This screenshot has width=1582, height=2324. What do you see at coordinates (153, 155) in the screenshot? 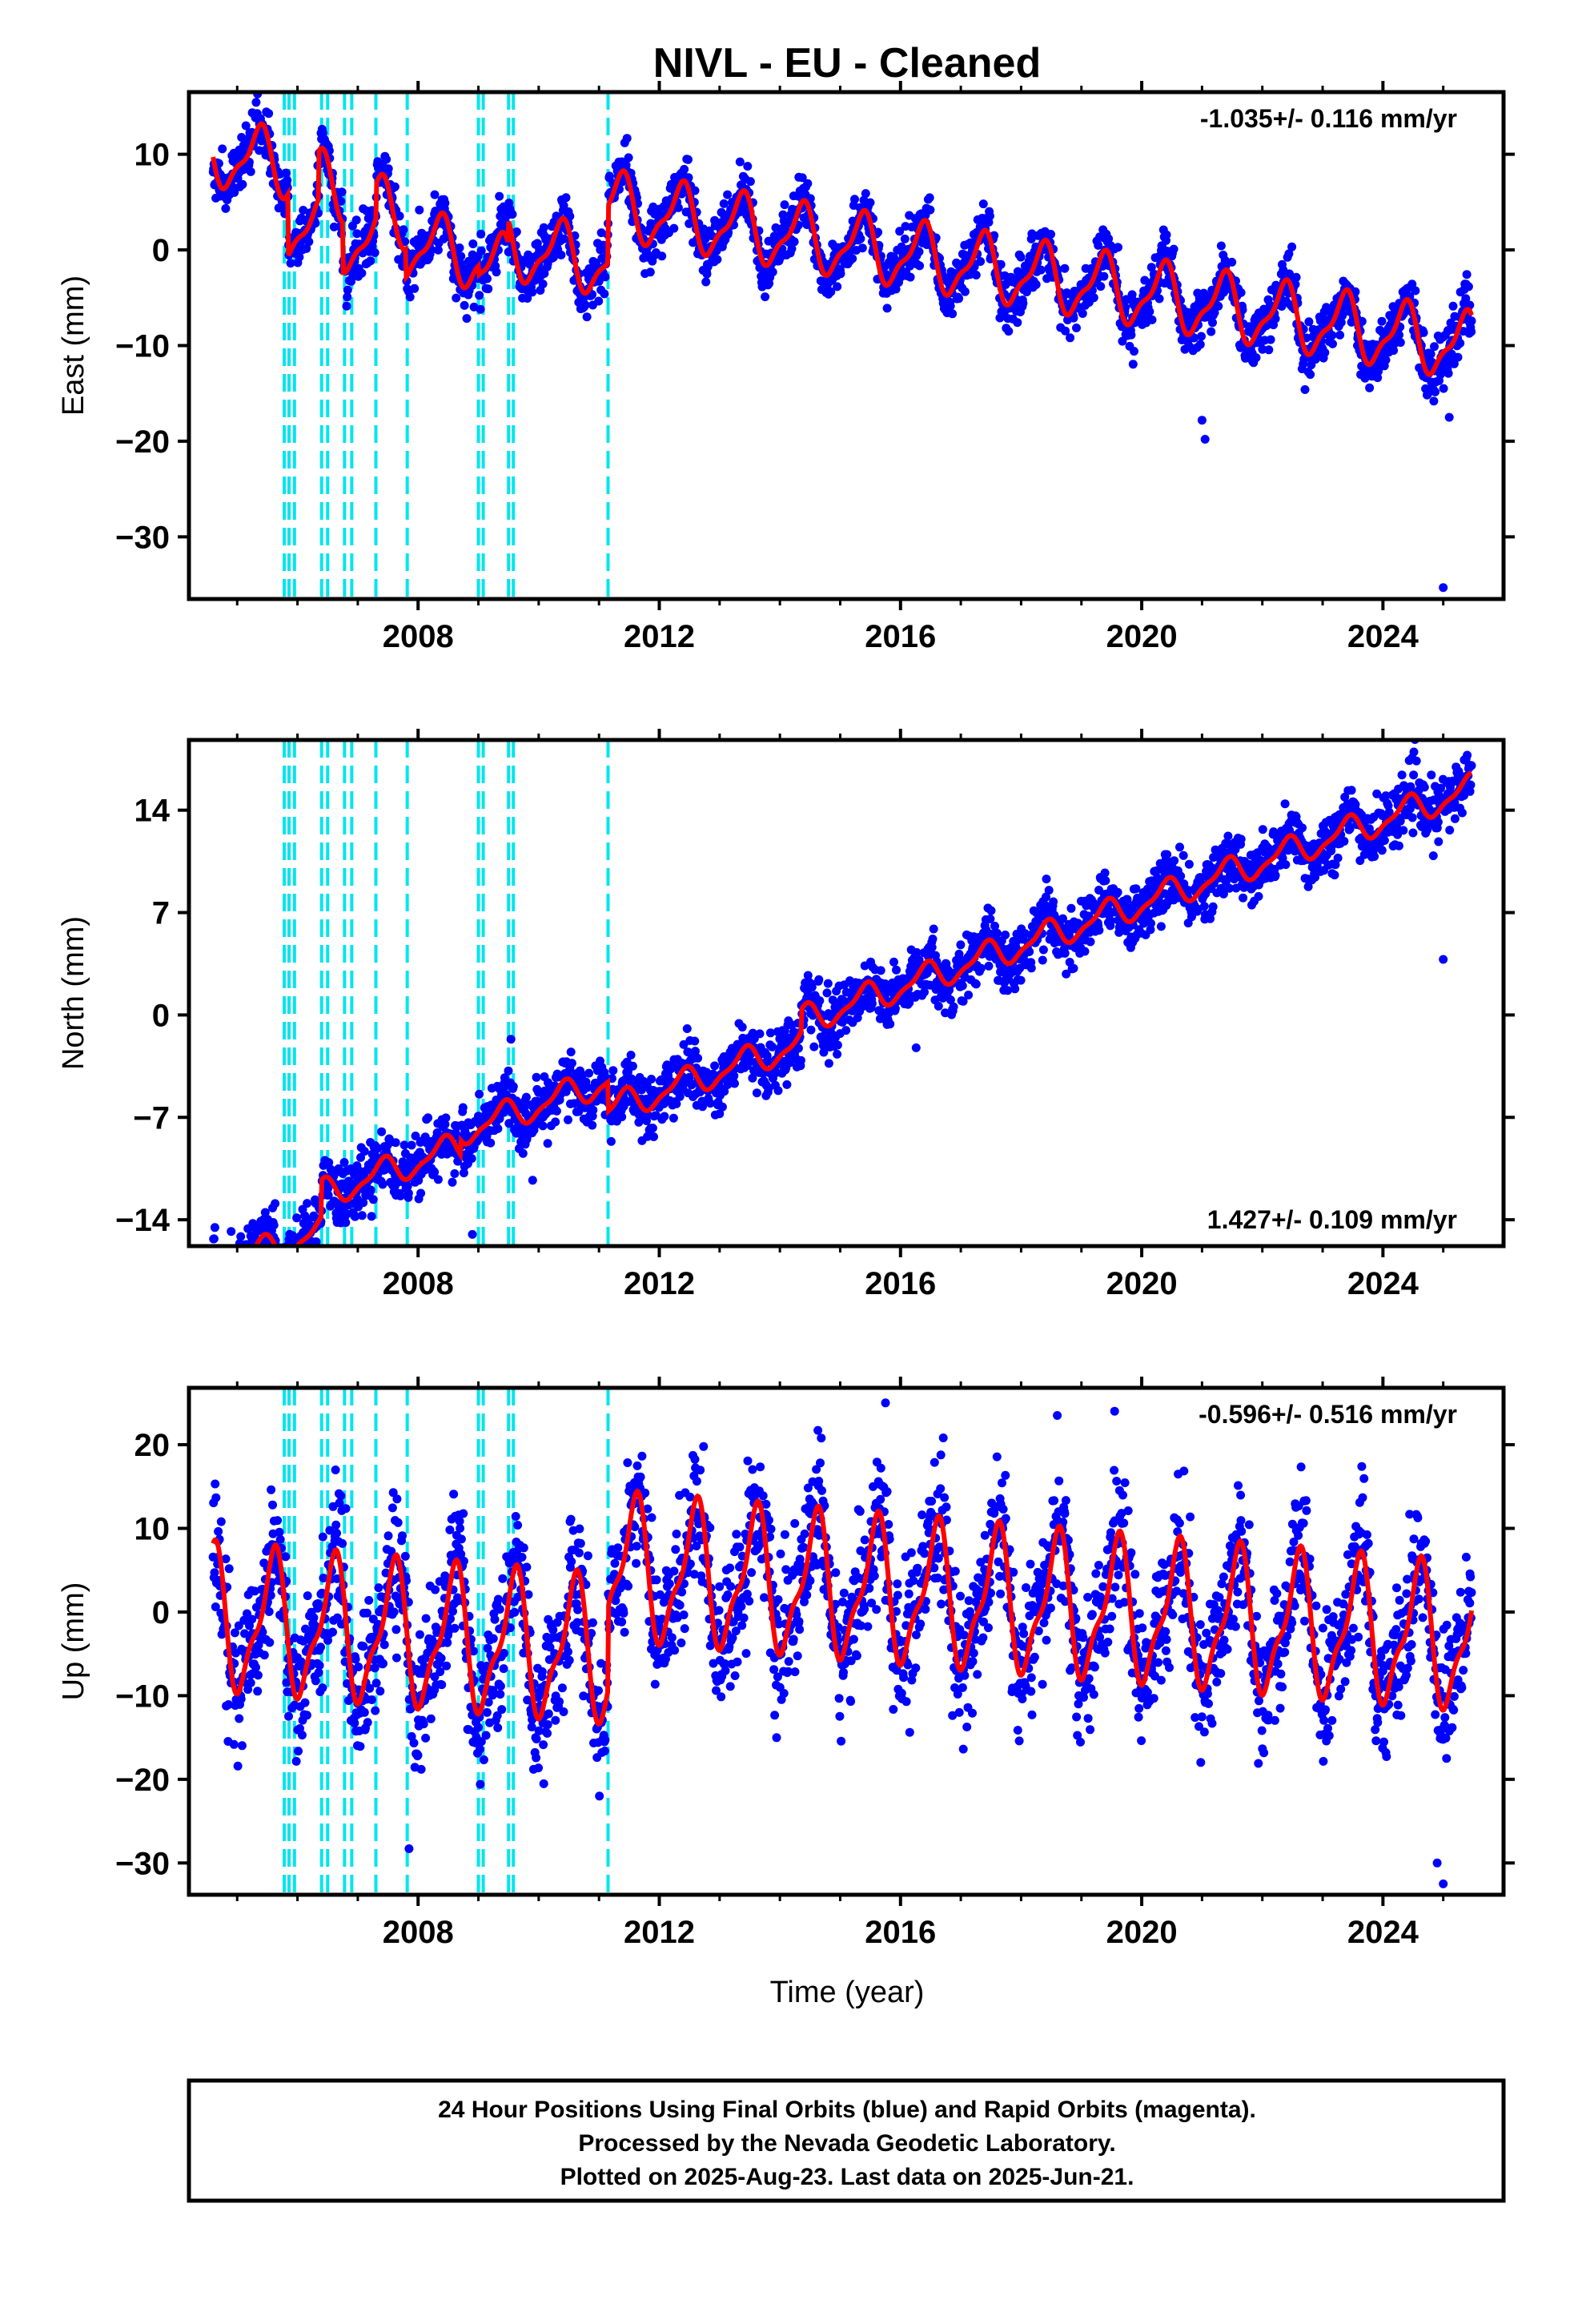
I see `y-tick-label: 10` at bounding box center [153, 155].